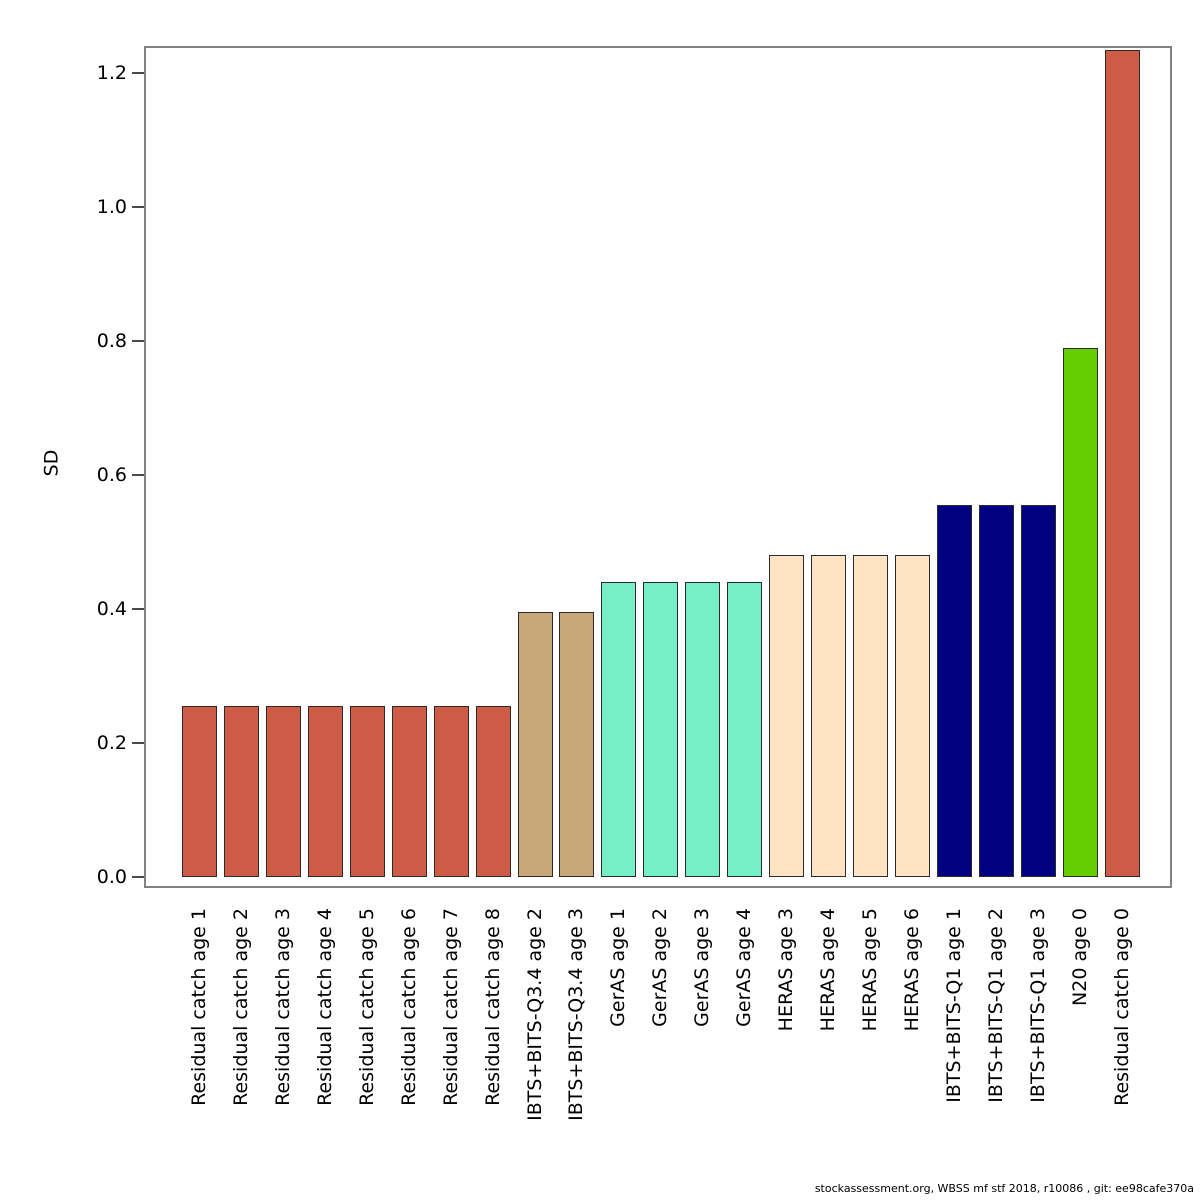  What do you see at coordinates (111, 877) in the screenshot?
I see `y-tick-label: 0.0` at bounding box center [111, 877].